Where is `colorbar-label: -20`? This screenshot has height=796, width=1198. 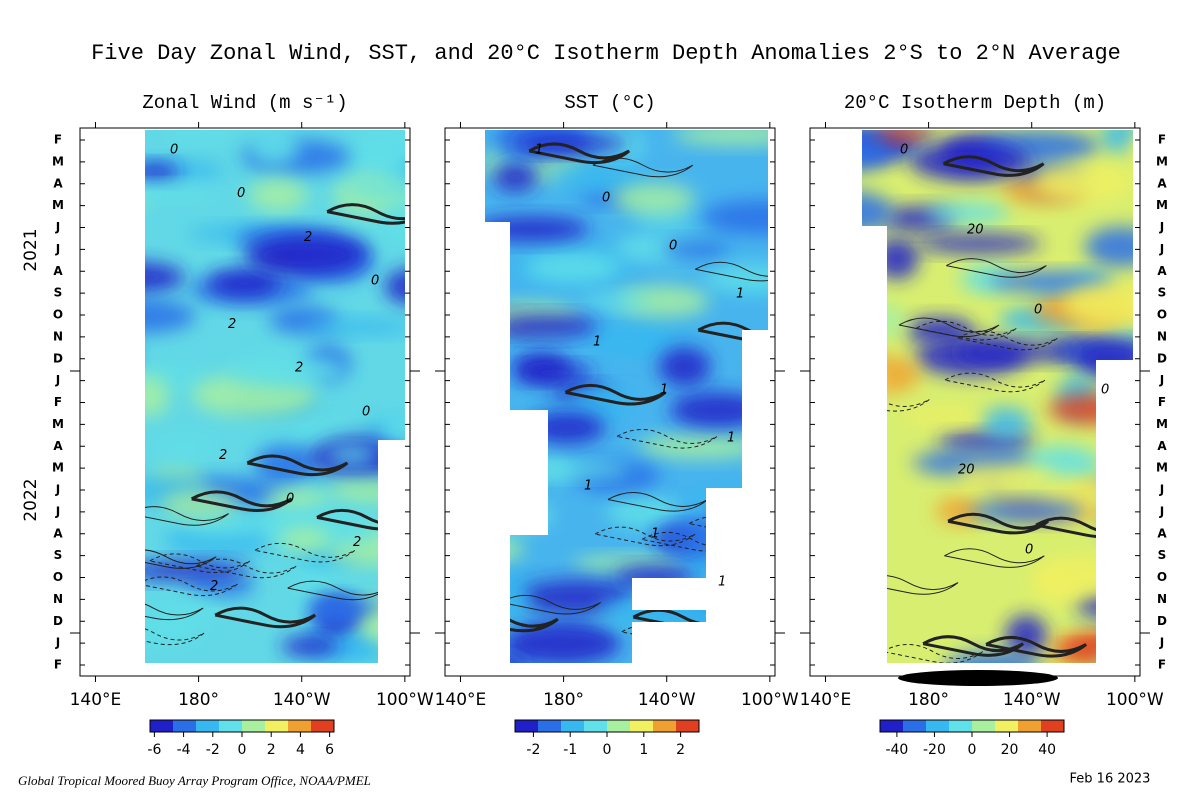 colorbar-label: -20 is located at coordinates (934, 750).